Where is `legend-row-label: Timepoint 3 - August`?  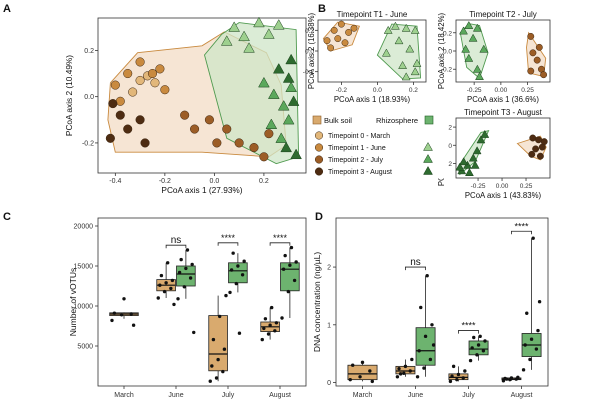 legend-row-label: Timepoint 3 - August is located at coordinates (360, 172).